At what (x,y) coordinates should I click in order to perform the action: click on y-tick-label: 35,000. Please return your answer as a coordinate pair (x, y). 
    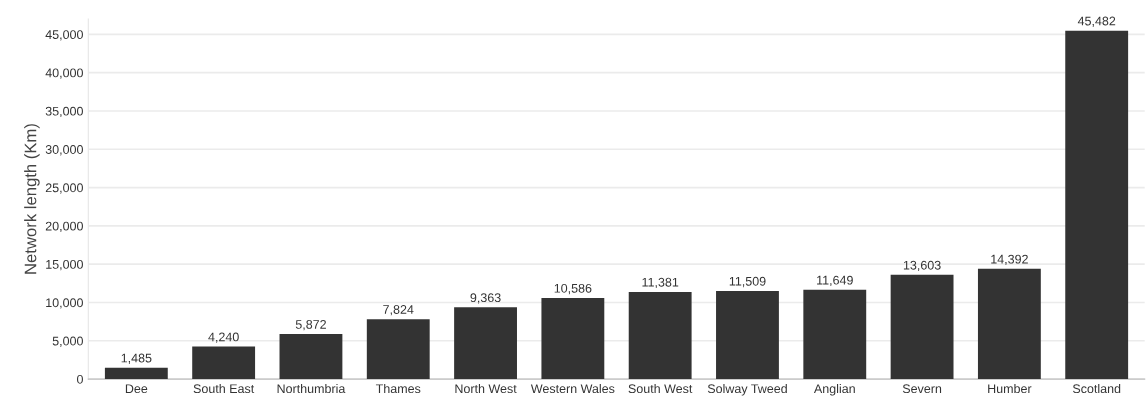
    Looking at the image, I should click on (64, 112).